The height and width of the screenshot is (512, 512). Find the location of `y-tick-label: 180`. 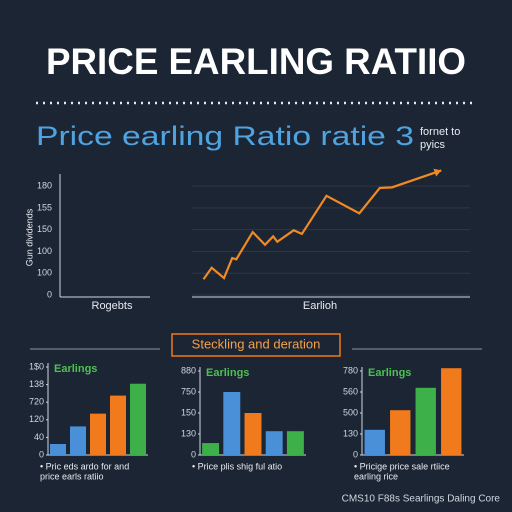

y-tick-label: 180 is located at coordinates (44, 186).